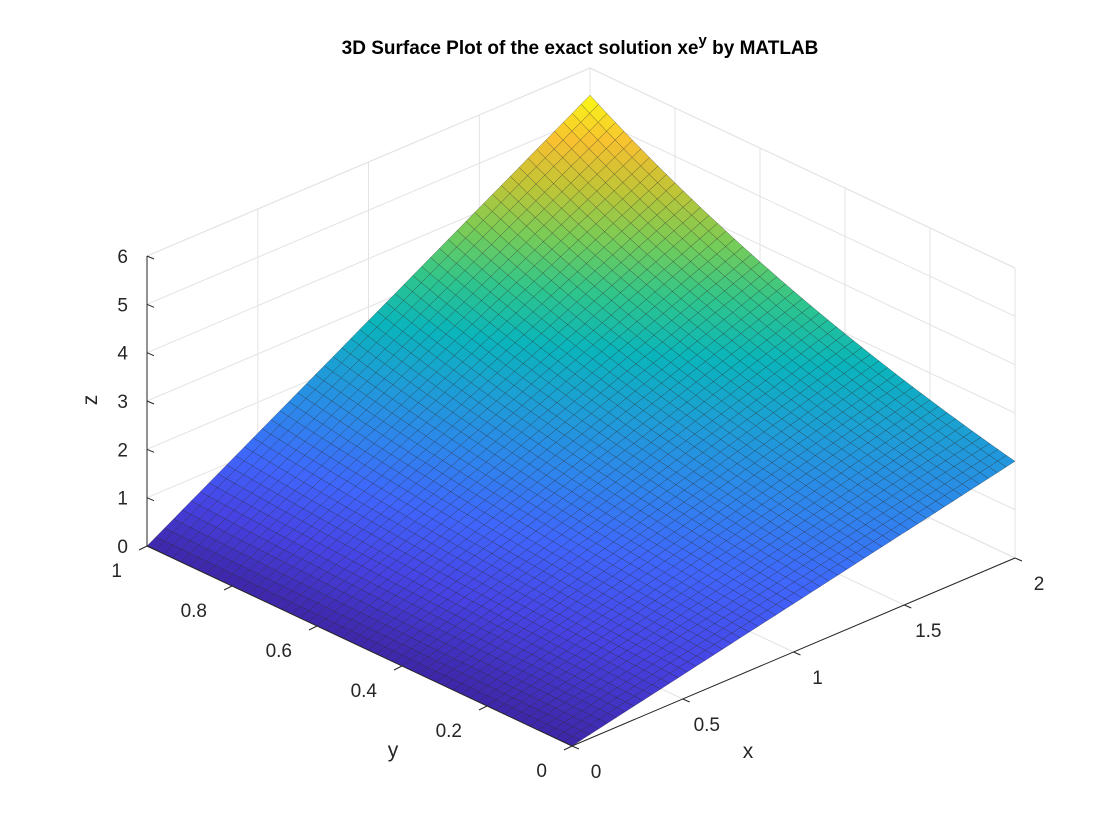 The width and height of the screenshot is (1120, 840). What do you see at coordinates (122, 305) in the screenshot?
I see `z-tick-label: 5` at bounding box center [122, 305].